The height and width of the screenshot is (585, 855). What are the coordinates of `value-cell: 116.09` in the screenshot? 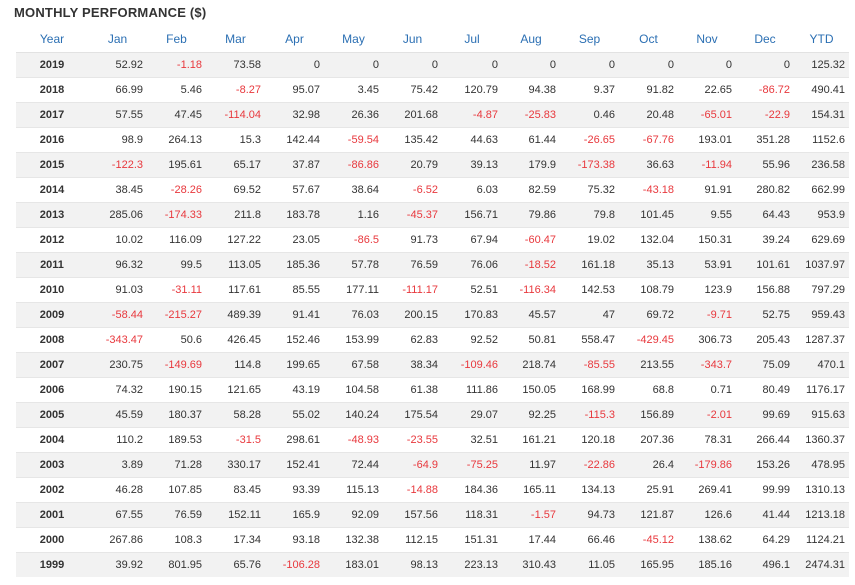 It's located at (176, 240).